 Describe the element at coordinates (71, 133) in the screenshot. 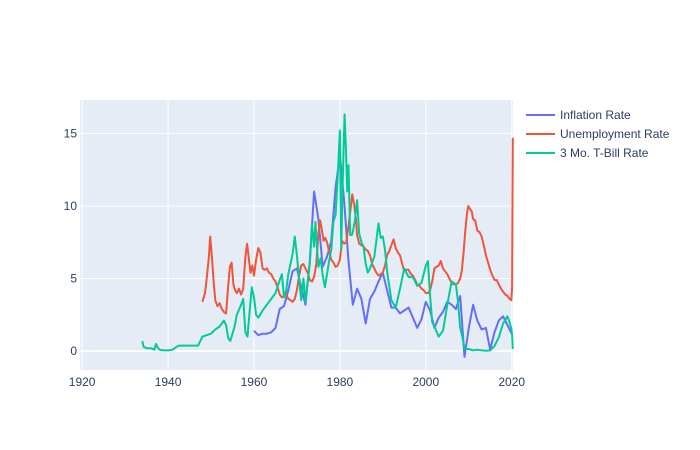

I see `y-tick-label: 15` at that location.